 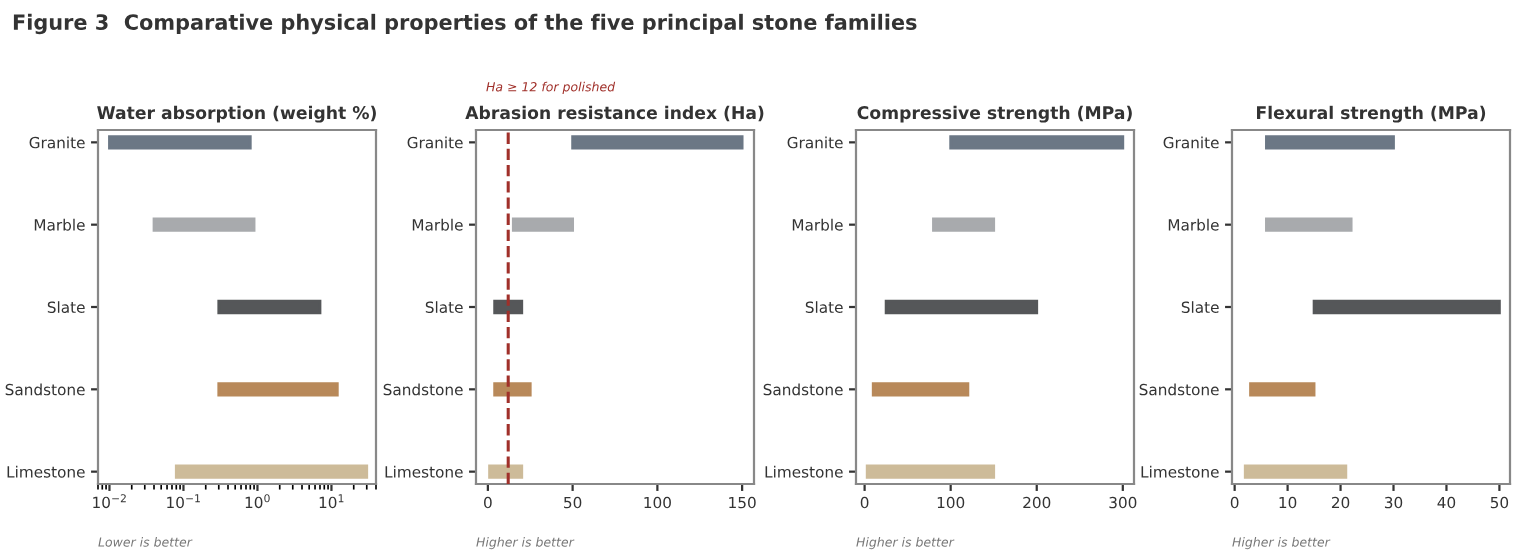 I want to click on chart-title: Abrasion resistance index (Ha), so click(x=614, y=113).